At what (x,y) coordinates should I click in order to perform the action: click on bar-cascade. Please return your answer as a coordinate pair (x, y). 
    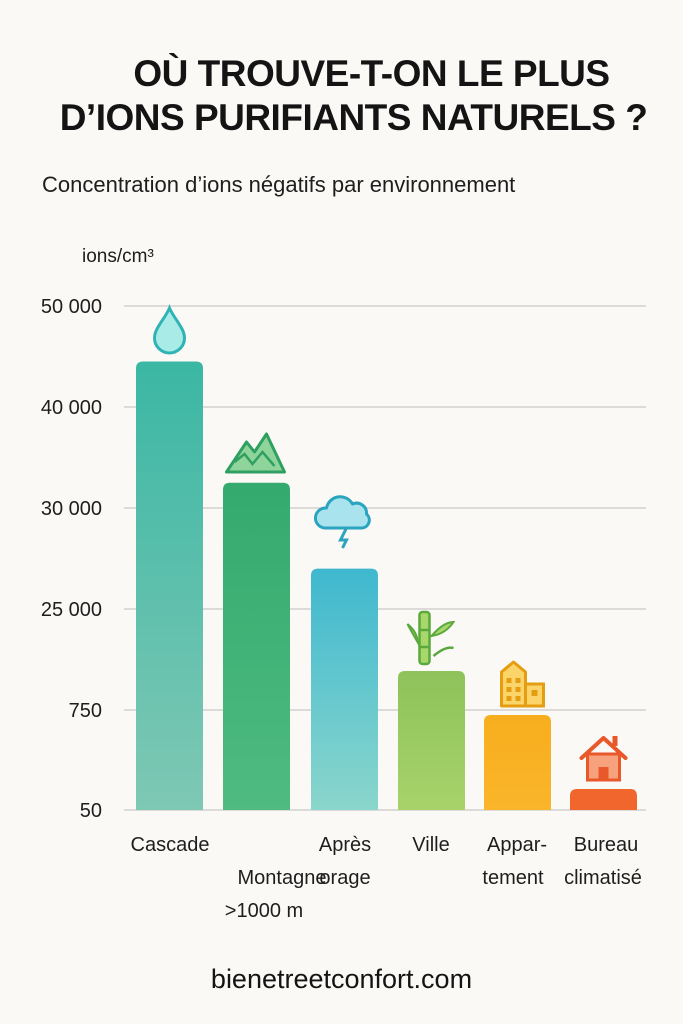
    Looking at the image, I should click on (169, 585).